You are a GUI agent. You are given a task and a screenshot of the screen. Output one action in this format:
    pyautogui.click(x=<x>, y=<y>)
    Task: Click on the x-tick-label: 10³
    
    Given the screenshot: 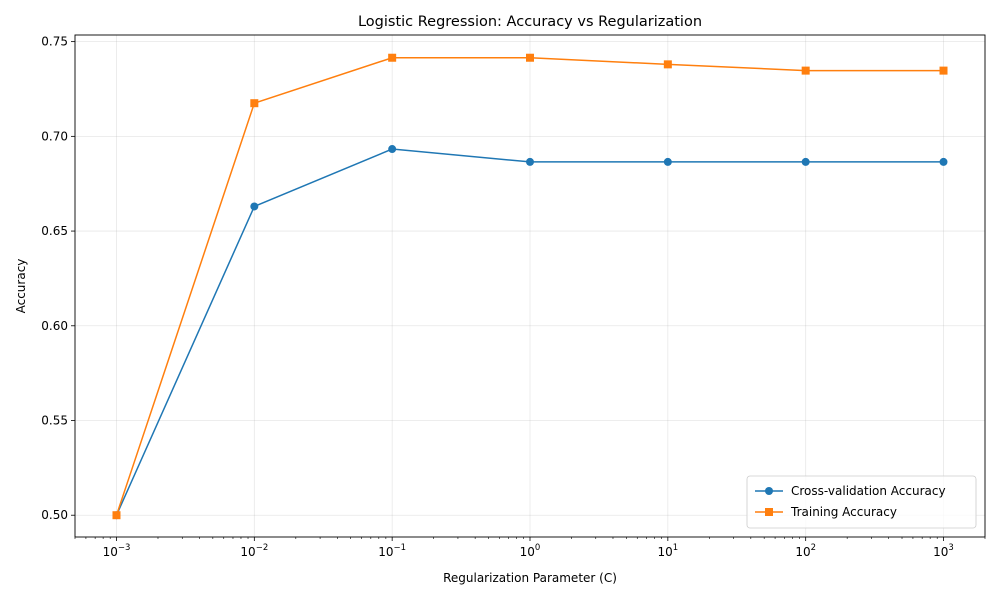 What is the action you would take?
    pyautogui.click(x=943, y=551)
    